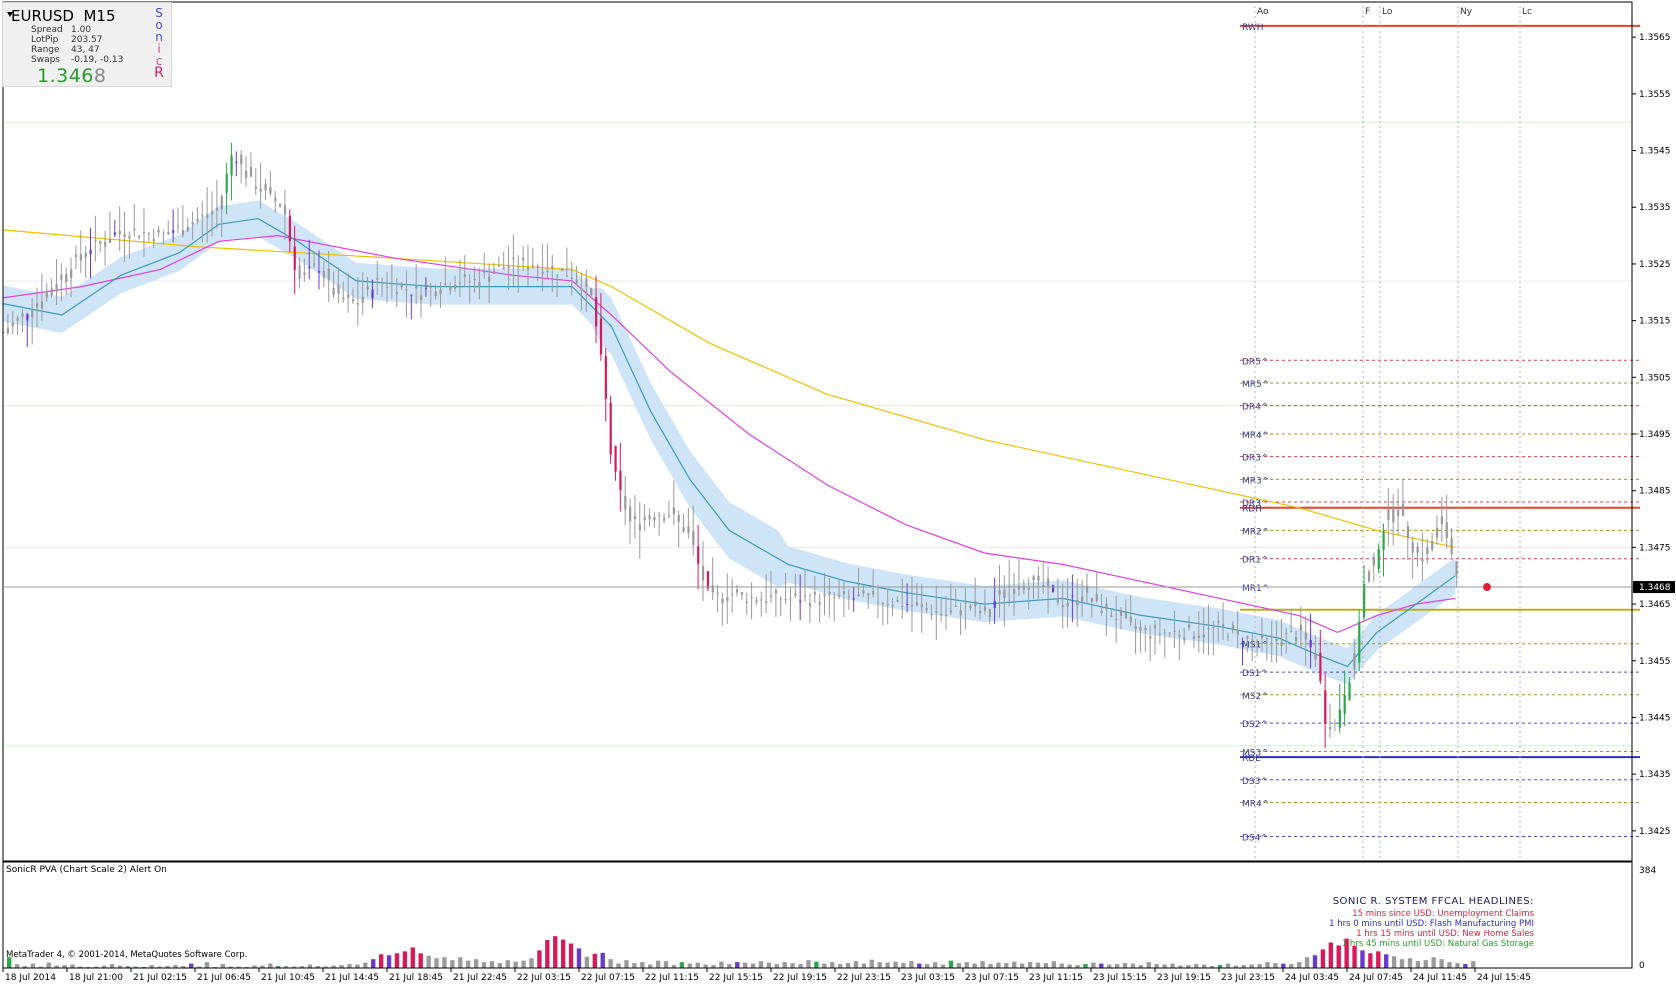  Describe the element at coordinates (1655, 322) in the screenshot. I see `y-tick-label: 1.3515` at that location.